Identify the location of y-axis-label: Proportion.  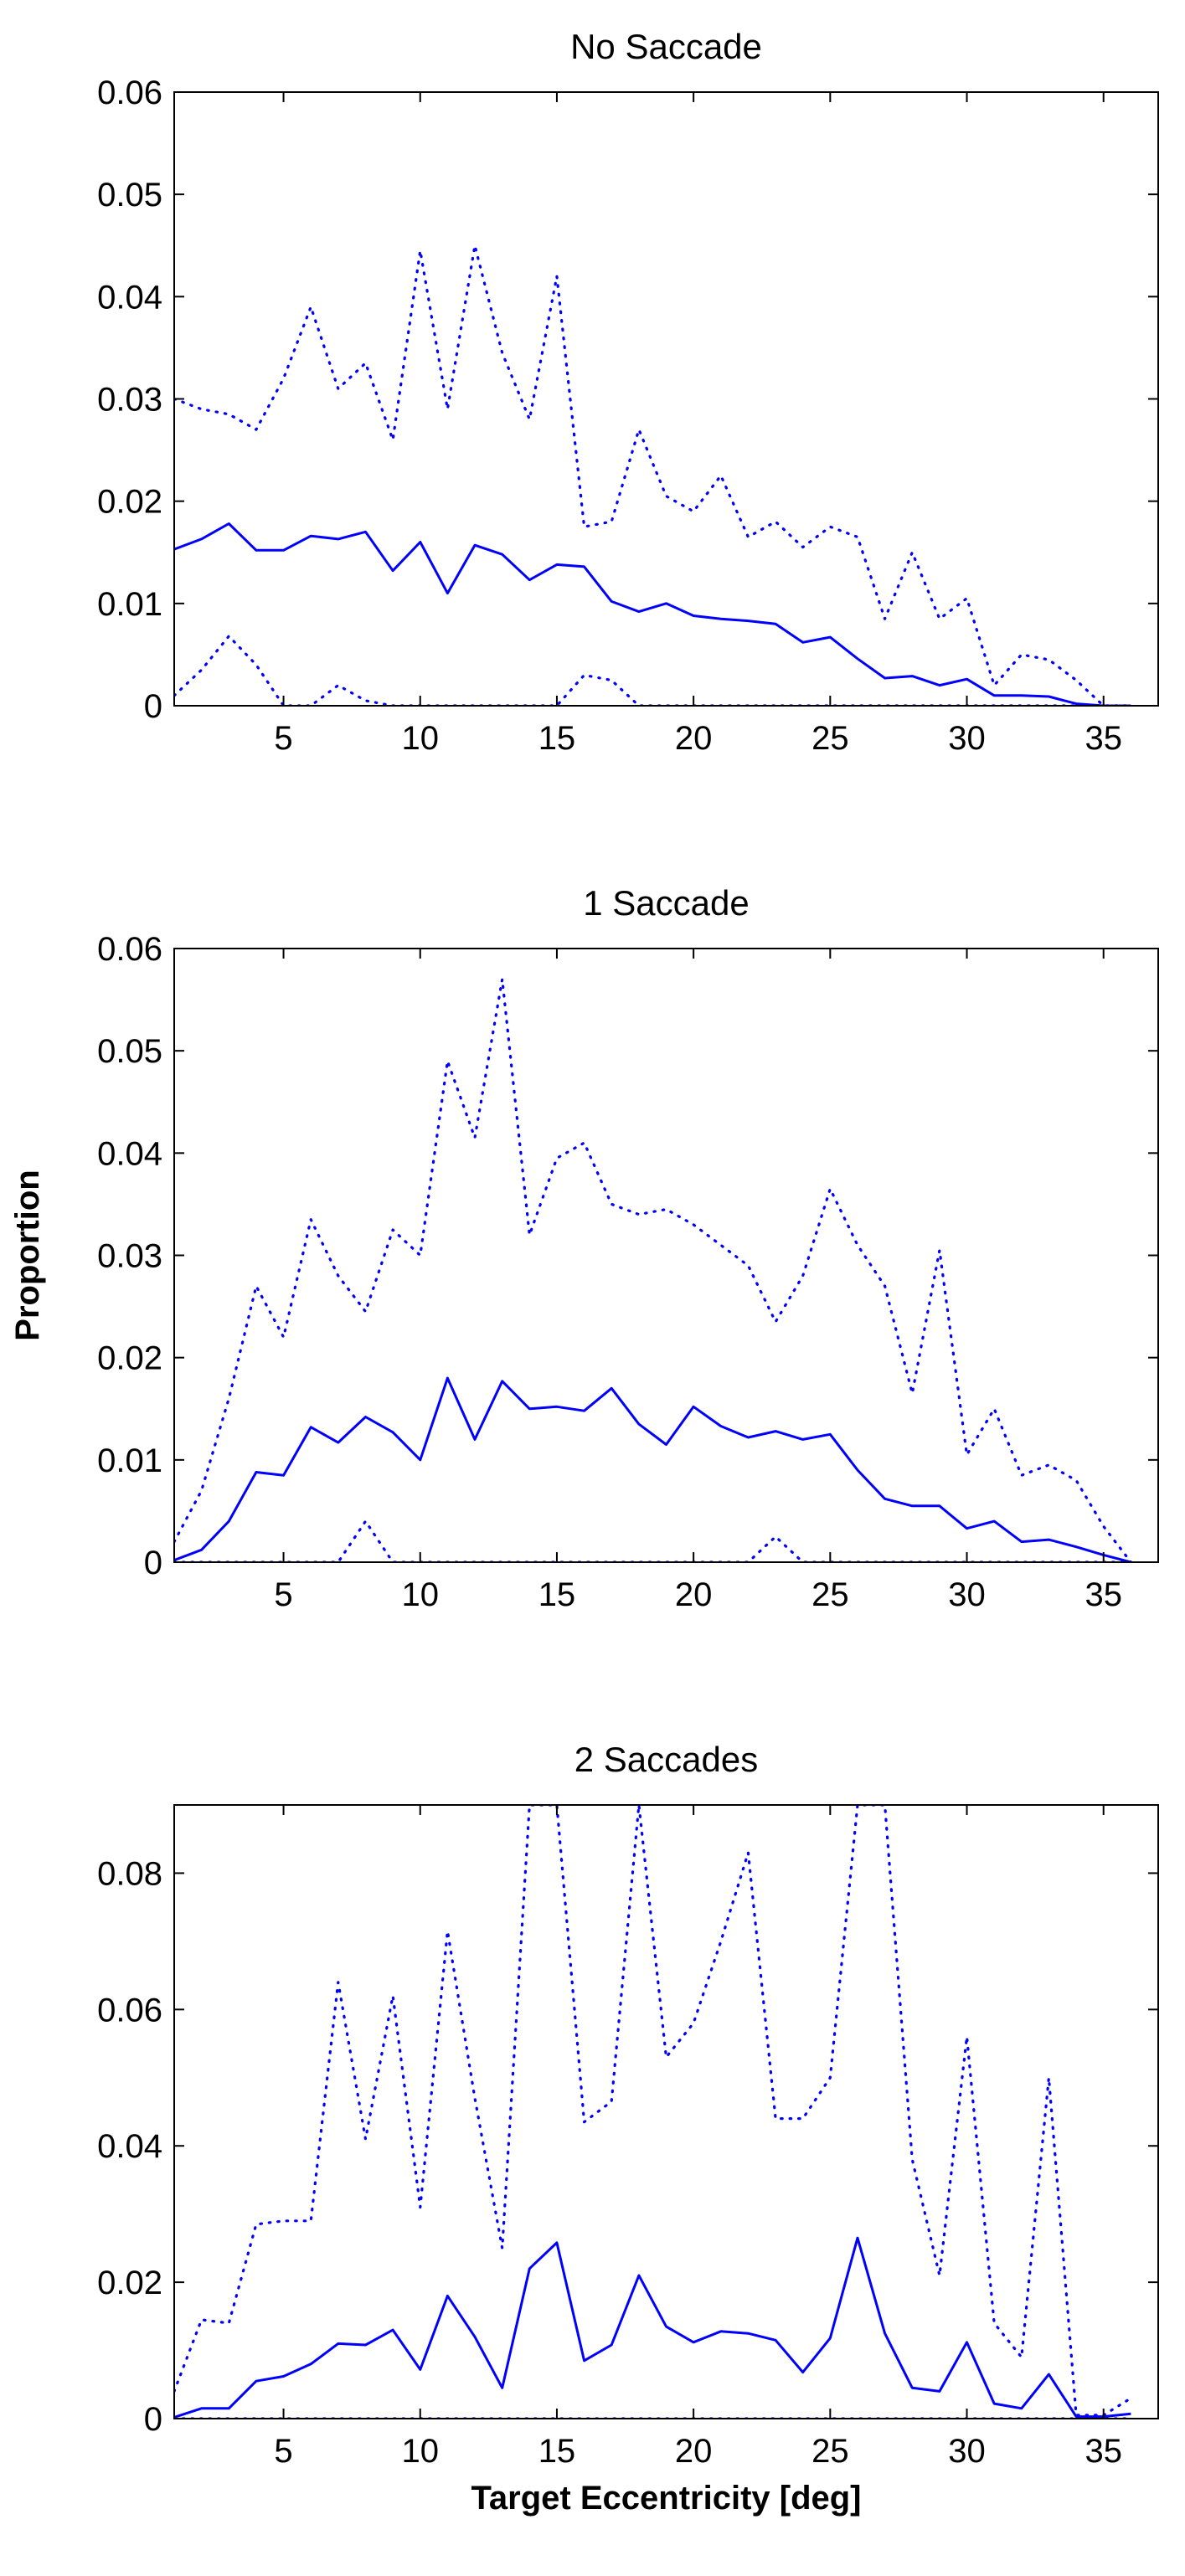
(27, 1255).